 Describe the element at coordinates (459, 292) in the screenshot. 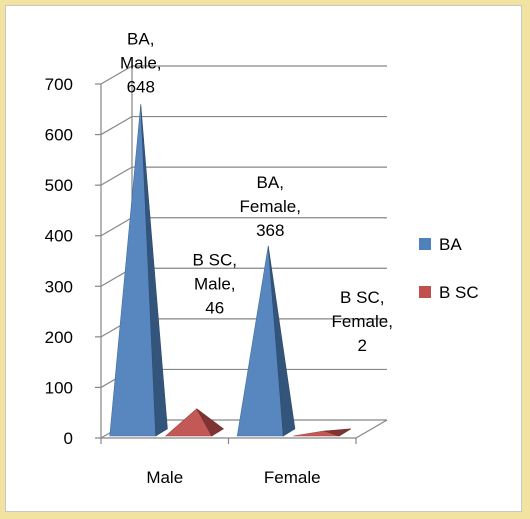

I see `legend-label: B SC` at that location.